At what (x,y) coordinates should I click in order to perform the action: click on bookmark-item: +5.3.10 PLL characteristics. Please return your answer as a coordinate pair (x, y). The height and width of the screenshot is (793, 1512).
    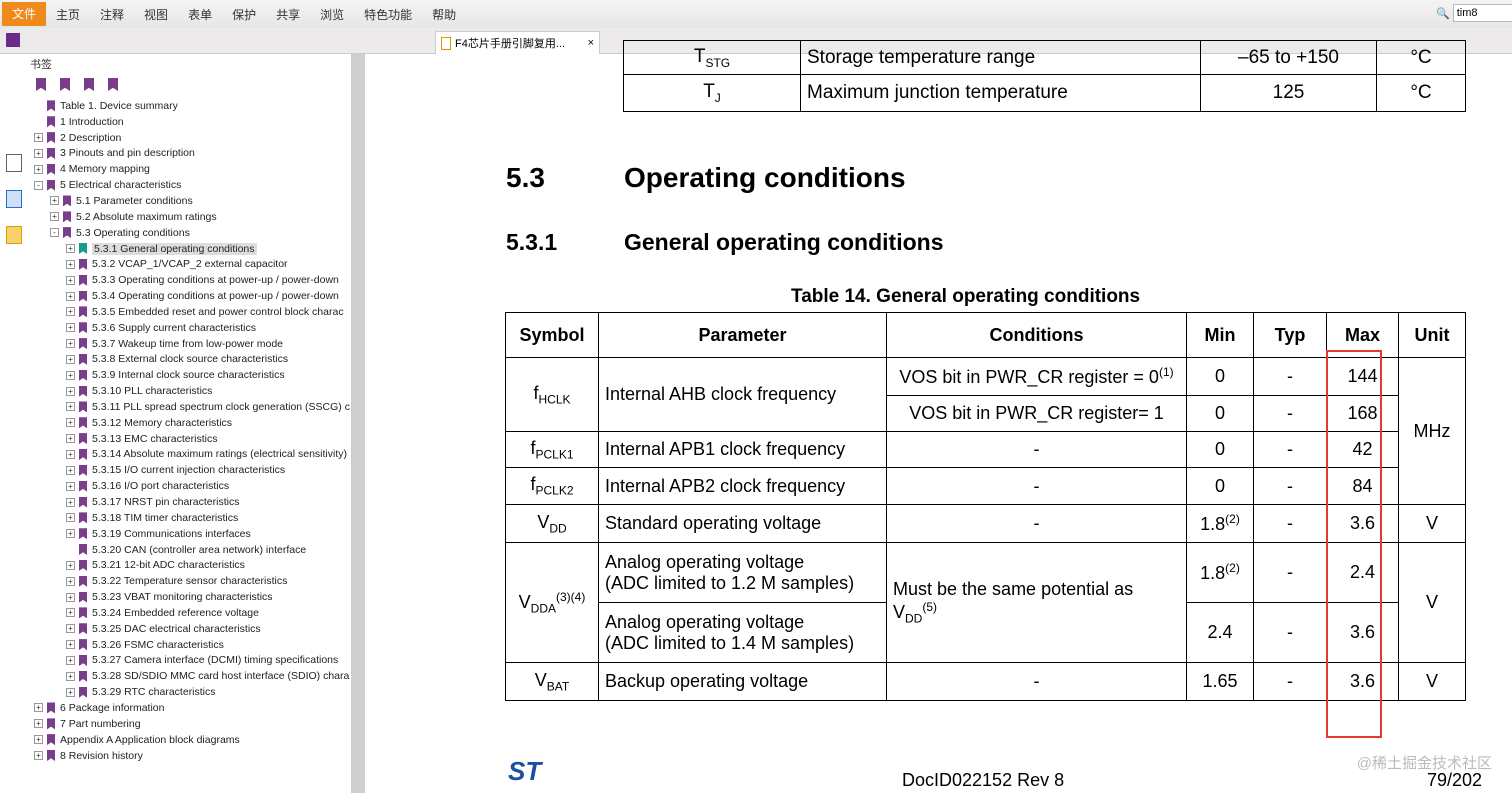
    Looking at the image, I should click on (191, 391).